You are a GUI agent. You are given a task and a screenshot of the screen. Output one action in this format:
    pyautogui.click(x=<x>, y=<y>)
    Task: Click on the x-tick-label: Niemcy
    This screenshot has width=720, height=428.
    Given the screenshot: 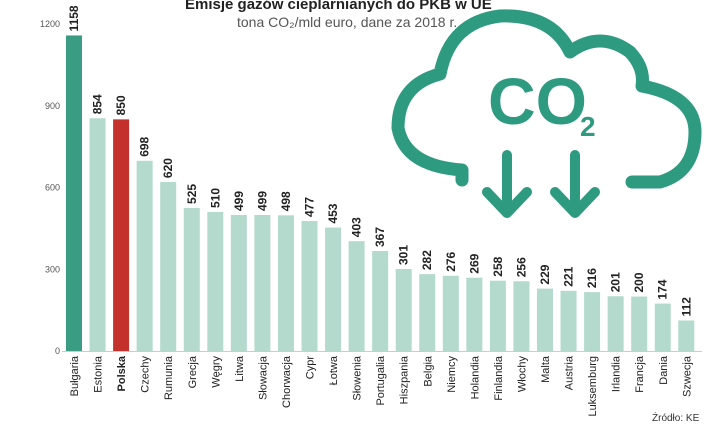 What is the action you would take?
    pyautogui.click(x=452, y=374)
    